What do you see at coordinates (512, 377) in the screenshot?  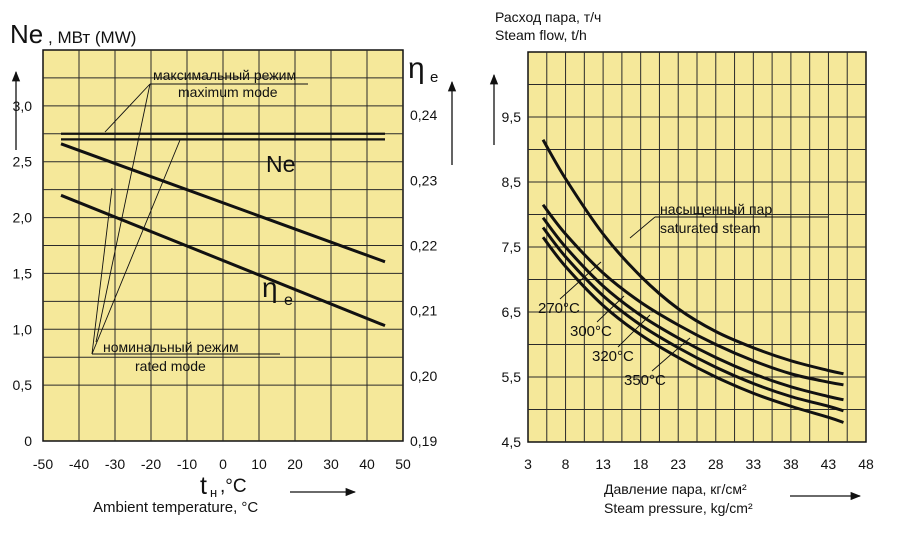 I see `right-y-tick-label: 5,5` at bounding box center [512, 377].